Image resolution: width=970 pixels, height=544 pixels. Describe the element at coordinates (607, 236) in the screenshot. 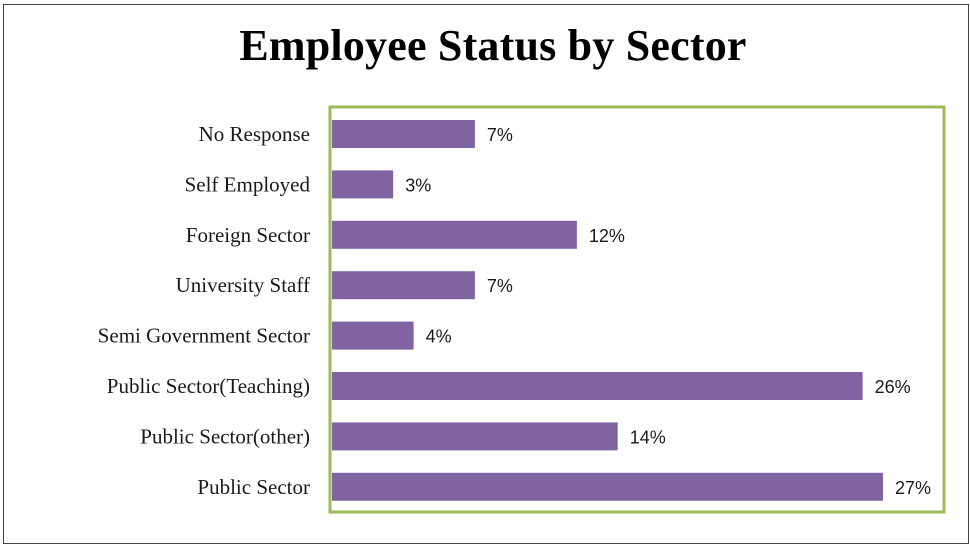

I see `value-label-2: 12%` at that location.